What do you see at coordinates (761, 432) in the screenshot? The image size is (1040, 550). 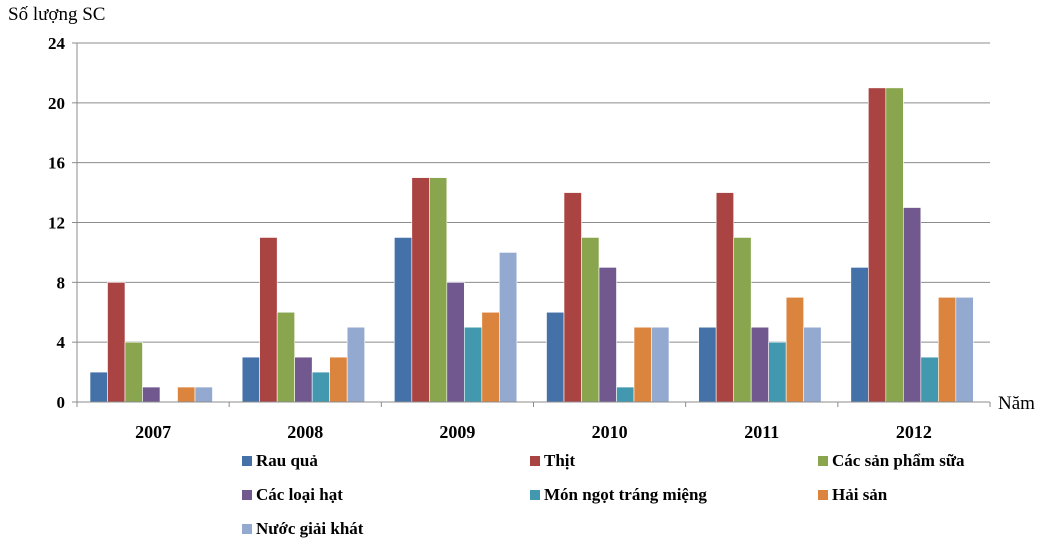 I see `x-tick-label: 2011` at bounding box center [761, 432].